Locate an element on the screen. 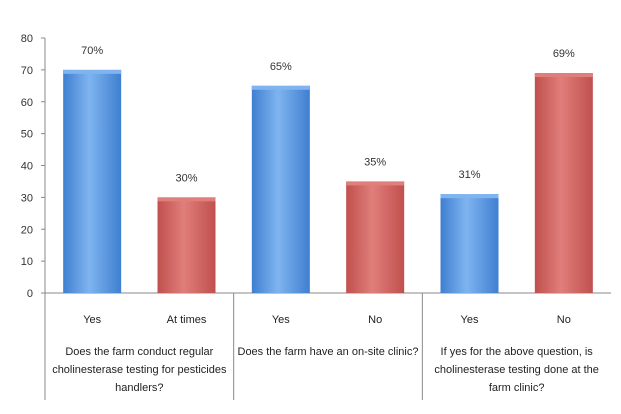 The width and height of the screenshot is (621, 414). group-question-label: cholinesterase testing done at the is located at coordinates (516, 370).